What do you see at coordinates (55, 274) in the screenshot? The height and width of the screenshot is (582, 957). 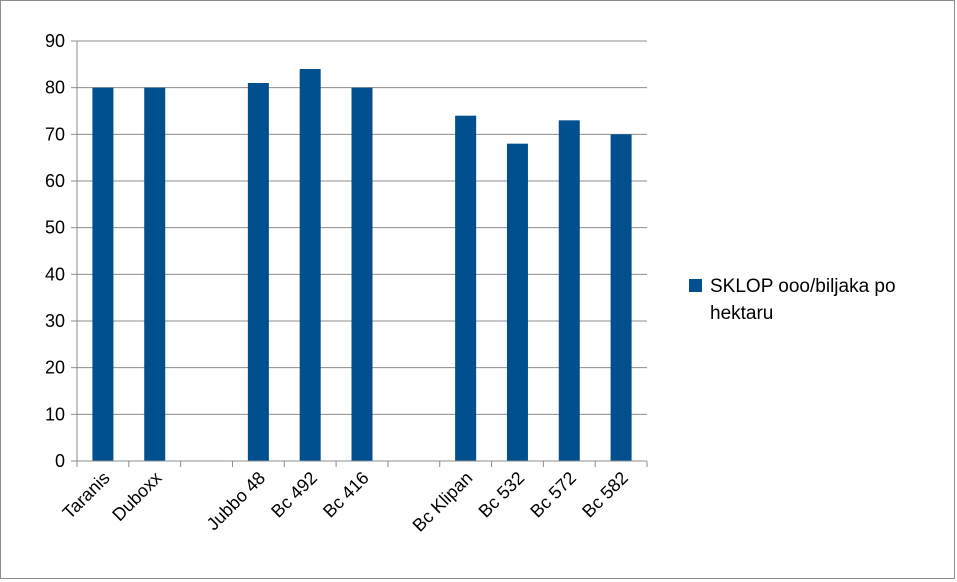 I see `y-tick-label: 40` at bounding box center [55, 274].